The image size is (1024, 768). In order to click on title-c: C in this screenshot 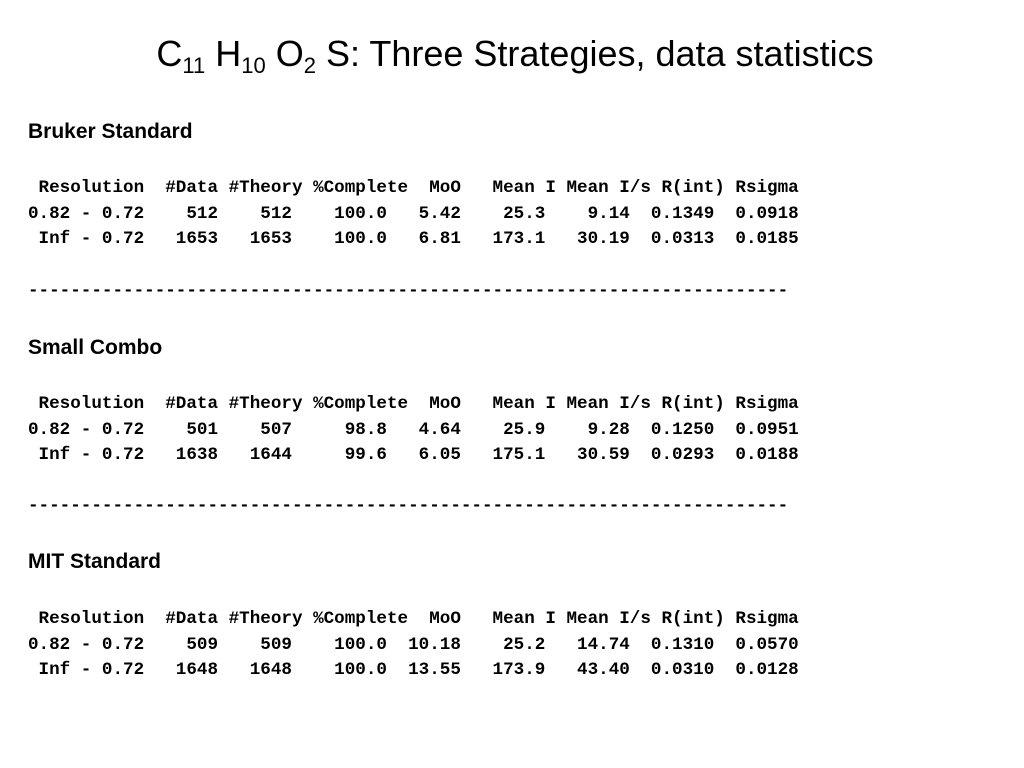, I will do `click(169, 53)`.